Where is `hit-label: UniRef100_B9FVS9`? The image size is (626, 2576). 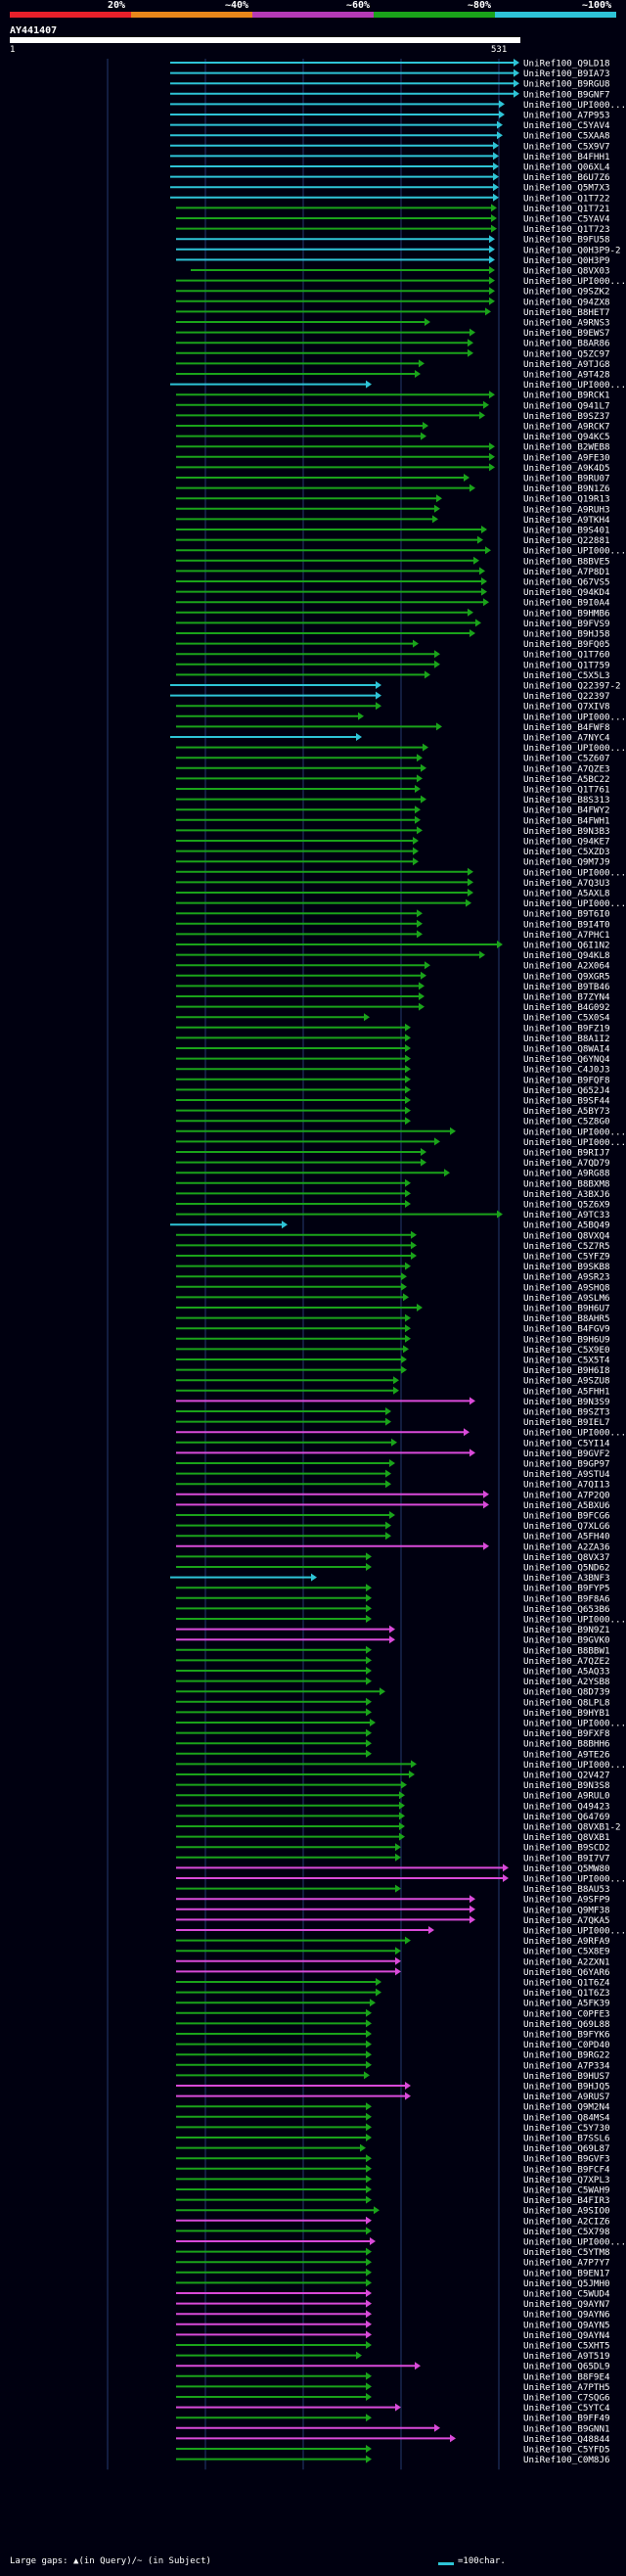 hit-label: UniRef100_B9FVS9 is located at coordinates (566, 624).